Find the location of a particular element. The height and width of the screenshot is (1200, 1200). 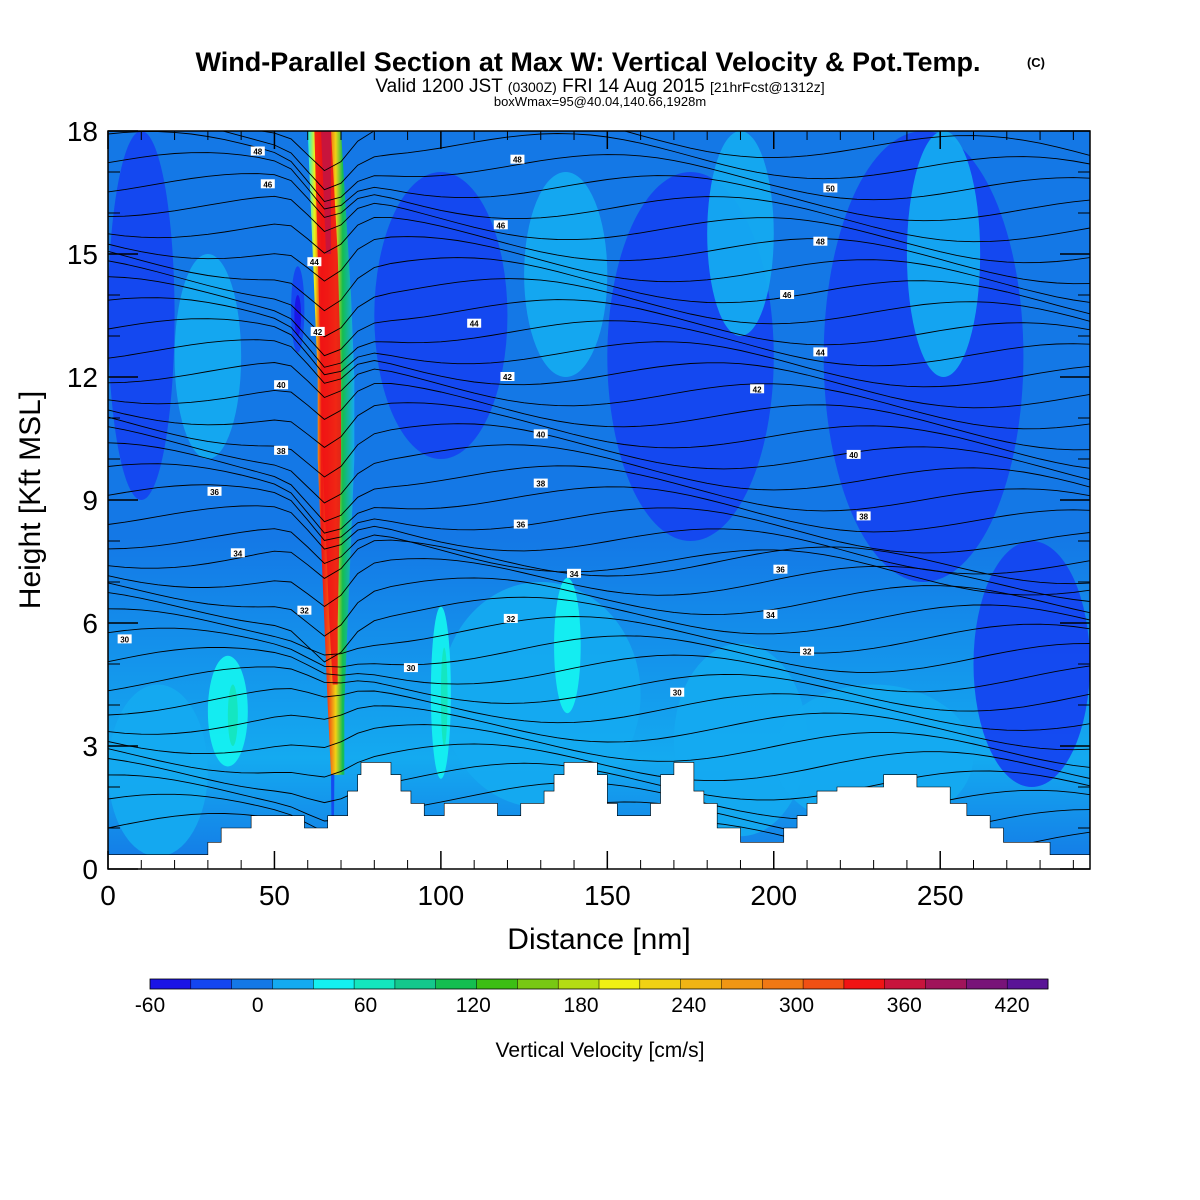

contour-label: 44 is located at coordinates (820, 352).